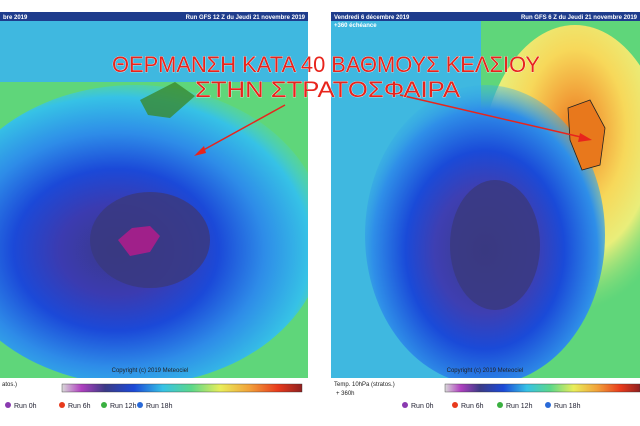  What do you see at coordinates (246, 18) in the screenshot?
I see `map-run: Run GFS 12 Z du Jeudi 21 novembre 2019` at bounding box center [246, 18].